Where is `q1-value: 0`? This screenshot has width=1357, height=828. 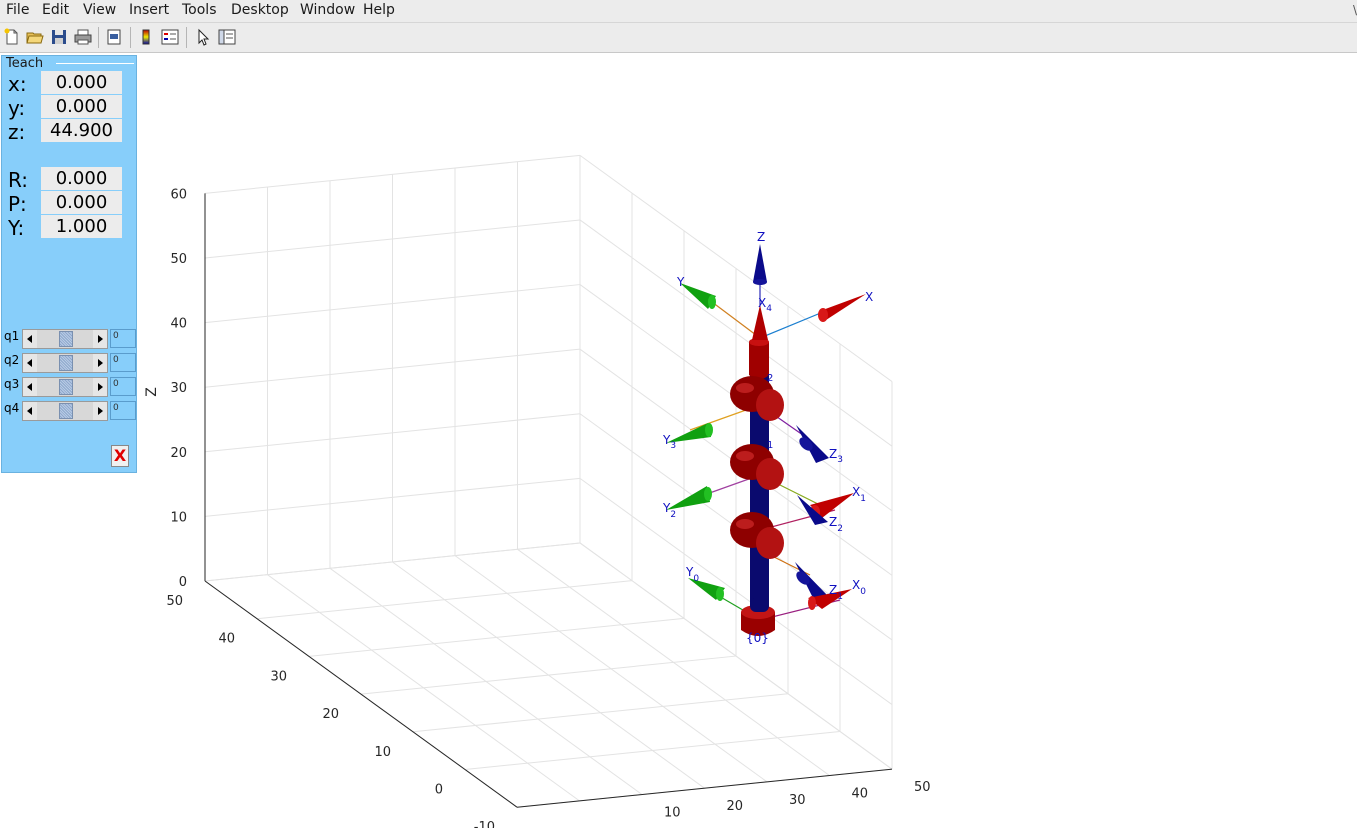 q1-value: 0 is located at coordinates (123, 338).